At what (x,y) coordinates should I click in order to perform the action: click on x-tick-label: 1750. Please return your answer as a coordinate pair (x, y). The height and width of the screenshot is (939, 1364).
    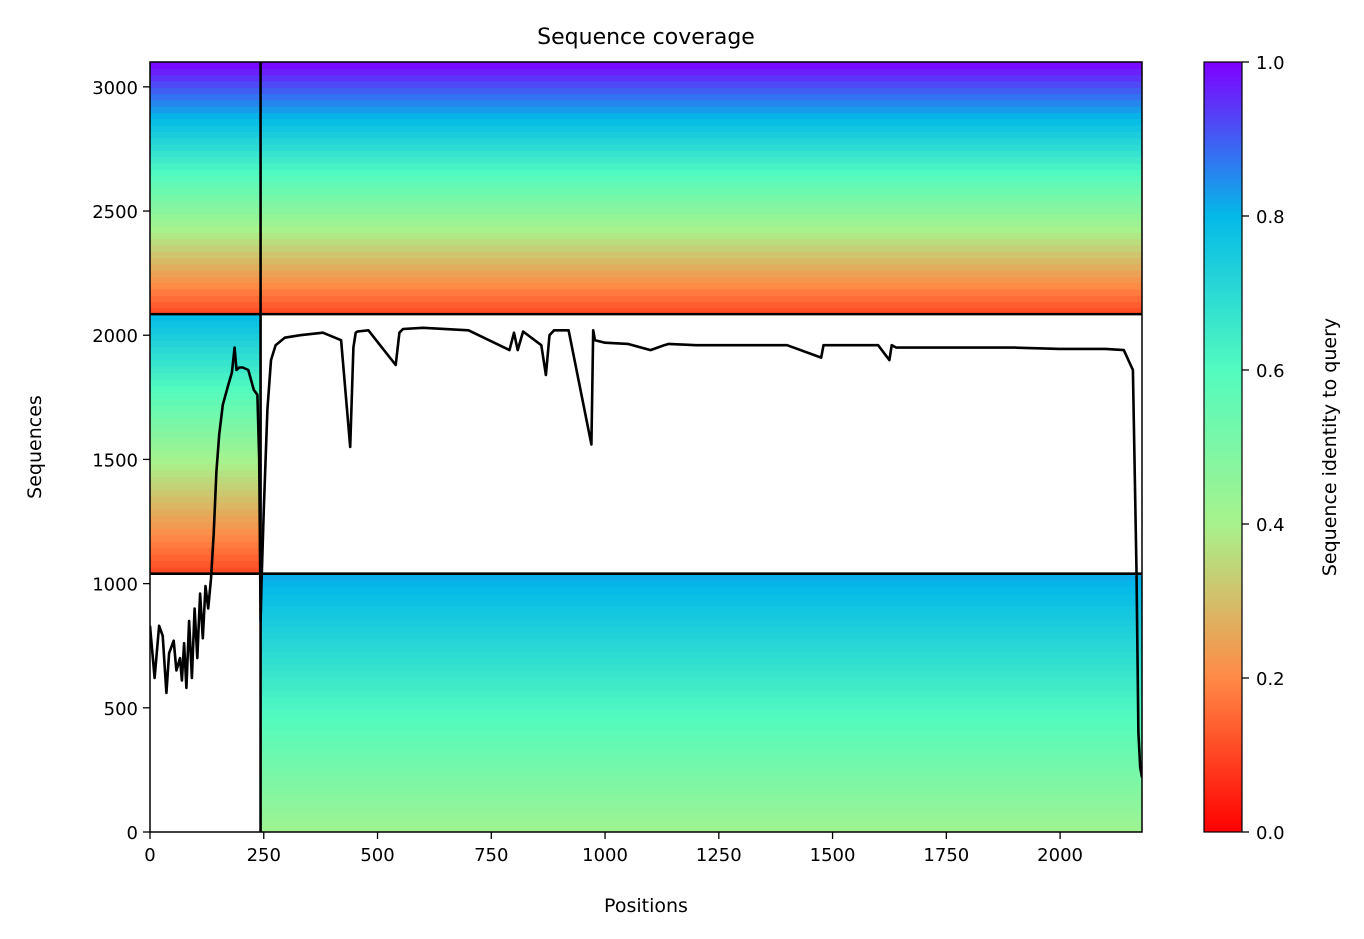
    Looking at the image, I should click on (946, 855).